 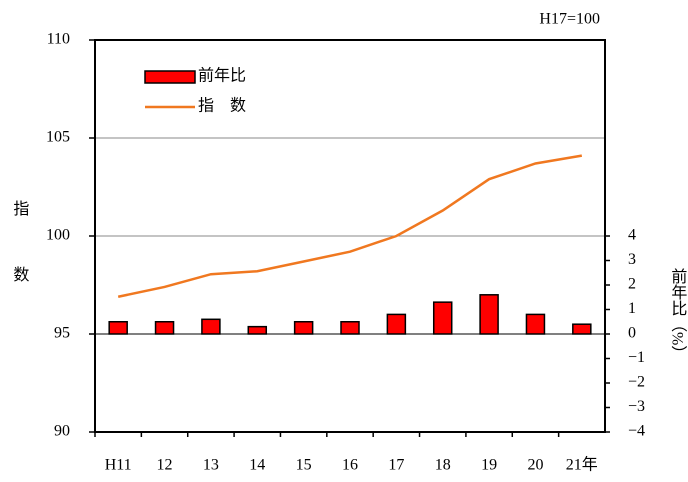 What do you see at coordinates (636, 357) in the screenshot?
I see `y2-tick-label: −1` at bounding box center [636, 357].